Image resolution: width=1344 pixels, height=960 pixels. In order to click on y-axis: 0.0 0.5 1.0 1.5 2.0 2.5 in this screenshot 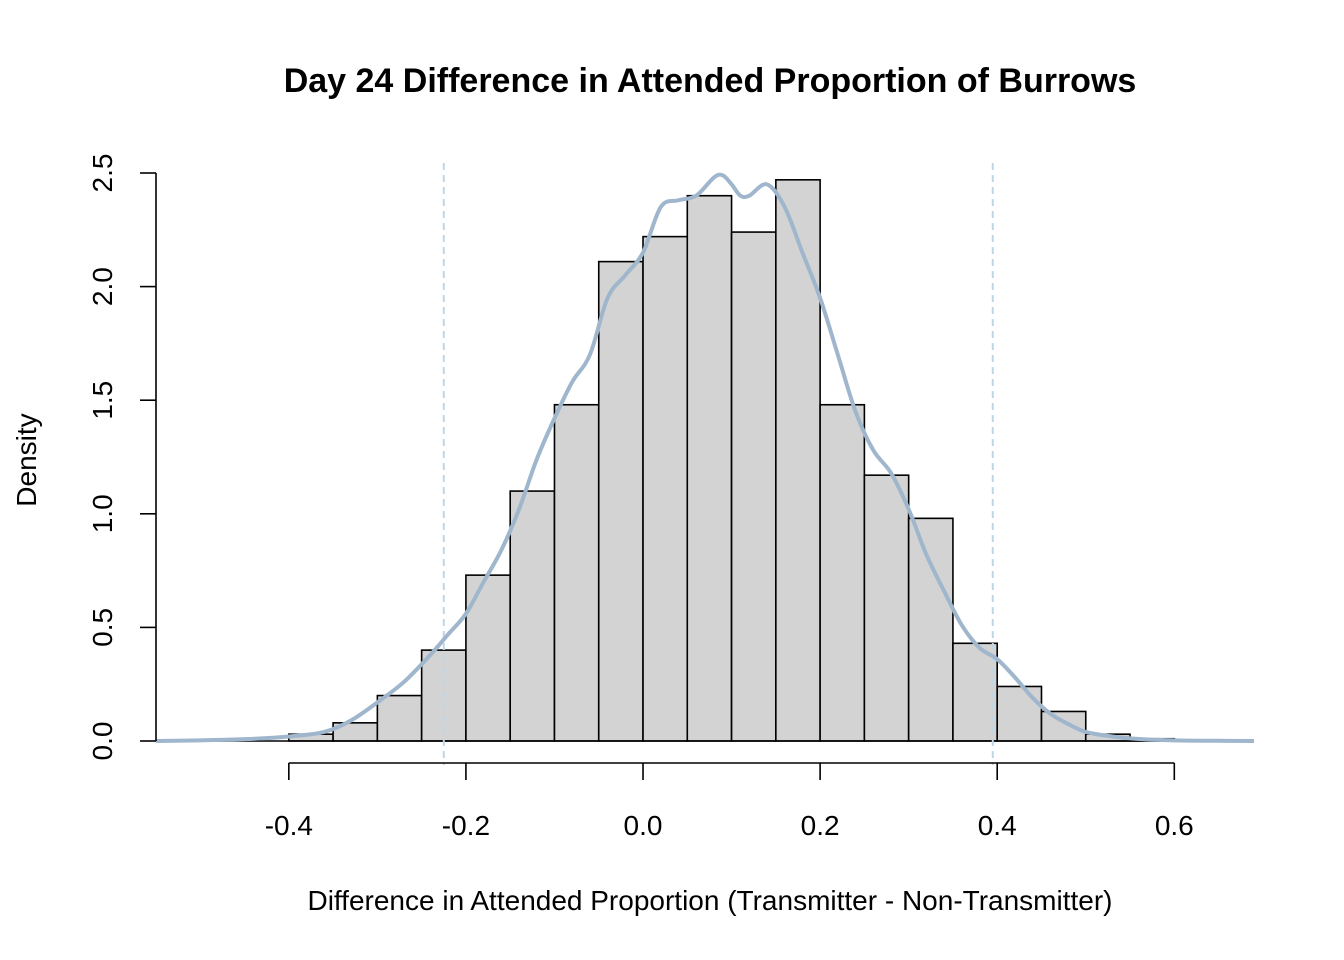, I will do `click(122, 457)`.